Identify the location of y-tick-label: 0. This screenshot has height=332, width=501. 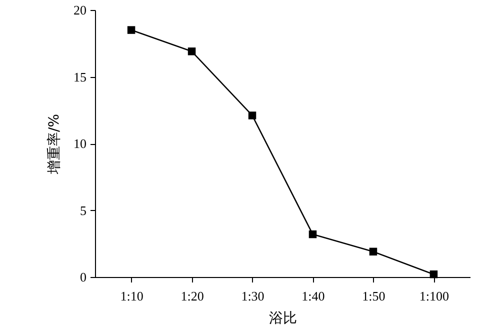
(83, 277).